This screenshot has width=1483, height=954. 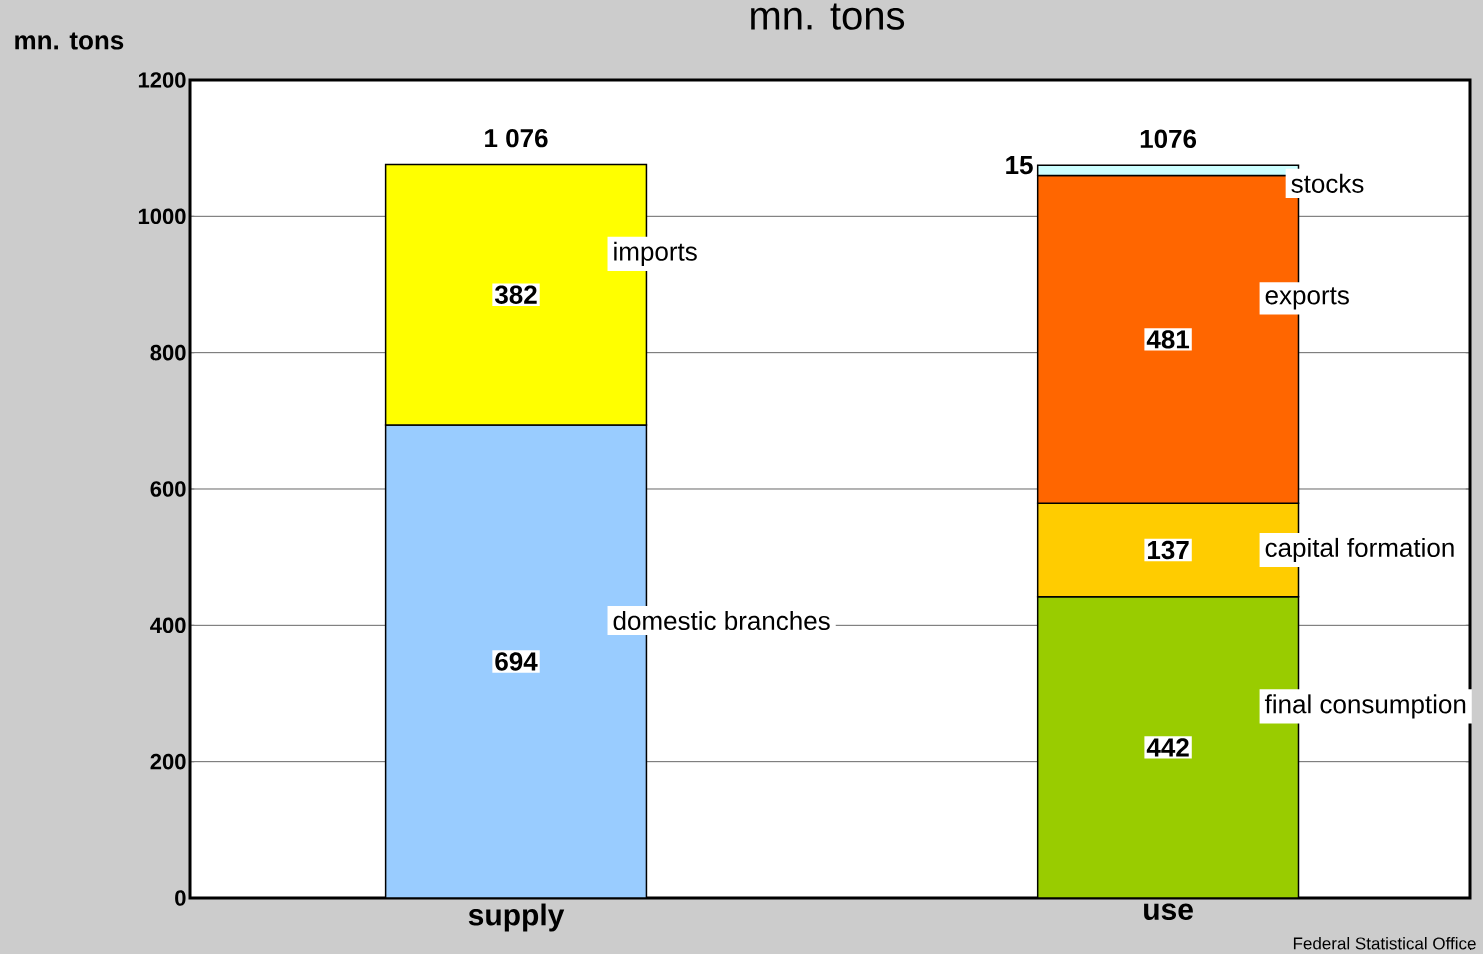 What do you see at coordinates (162, 80) in the screenshot?
I see `y-tick-label: 1200` at bounding box center [162, 80].